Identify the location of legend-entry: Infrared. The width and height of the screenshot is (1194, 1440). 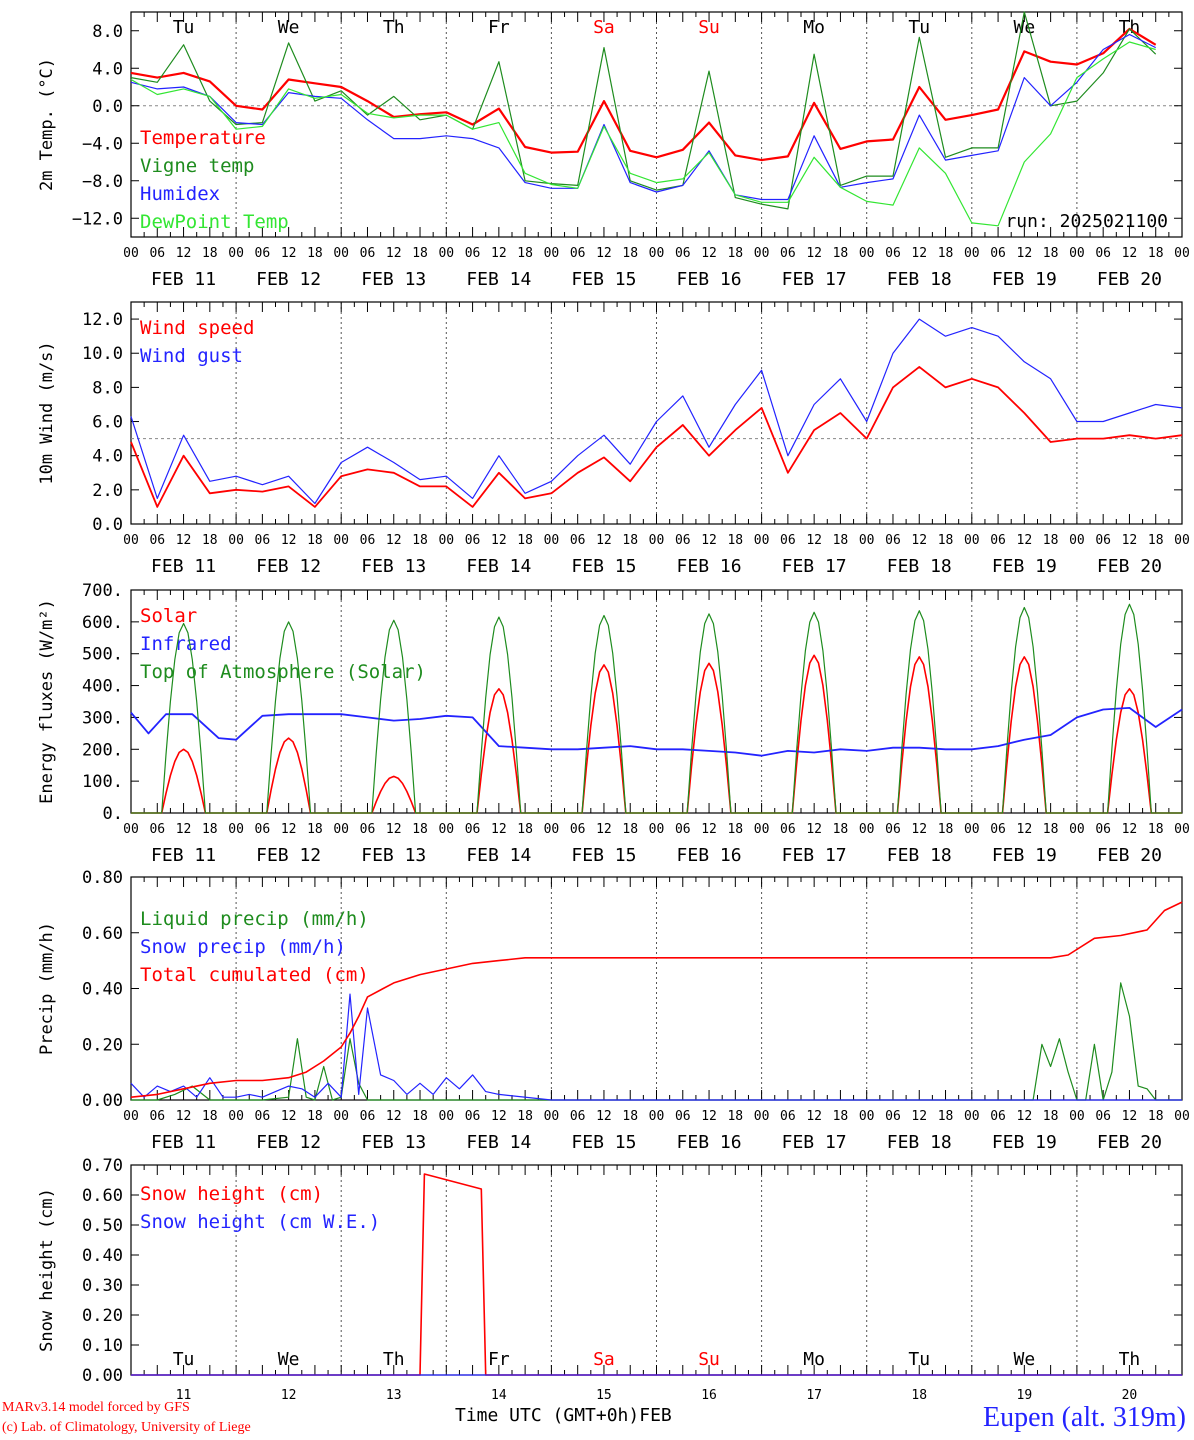
(186, 644).